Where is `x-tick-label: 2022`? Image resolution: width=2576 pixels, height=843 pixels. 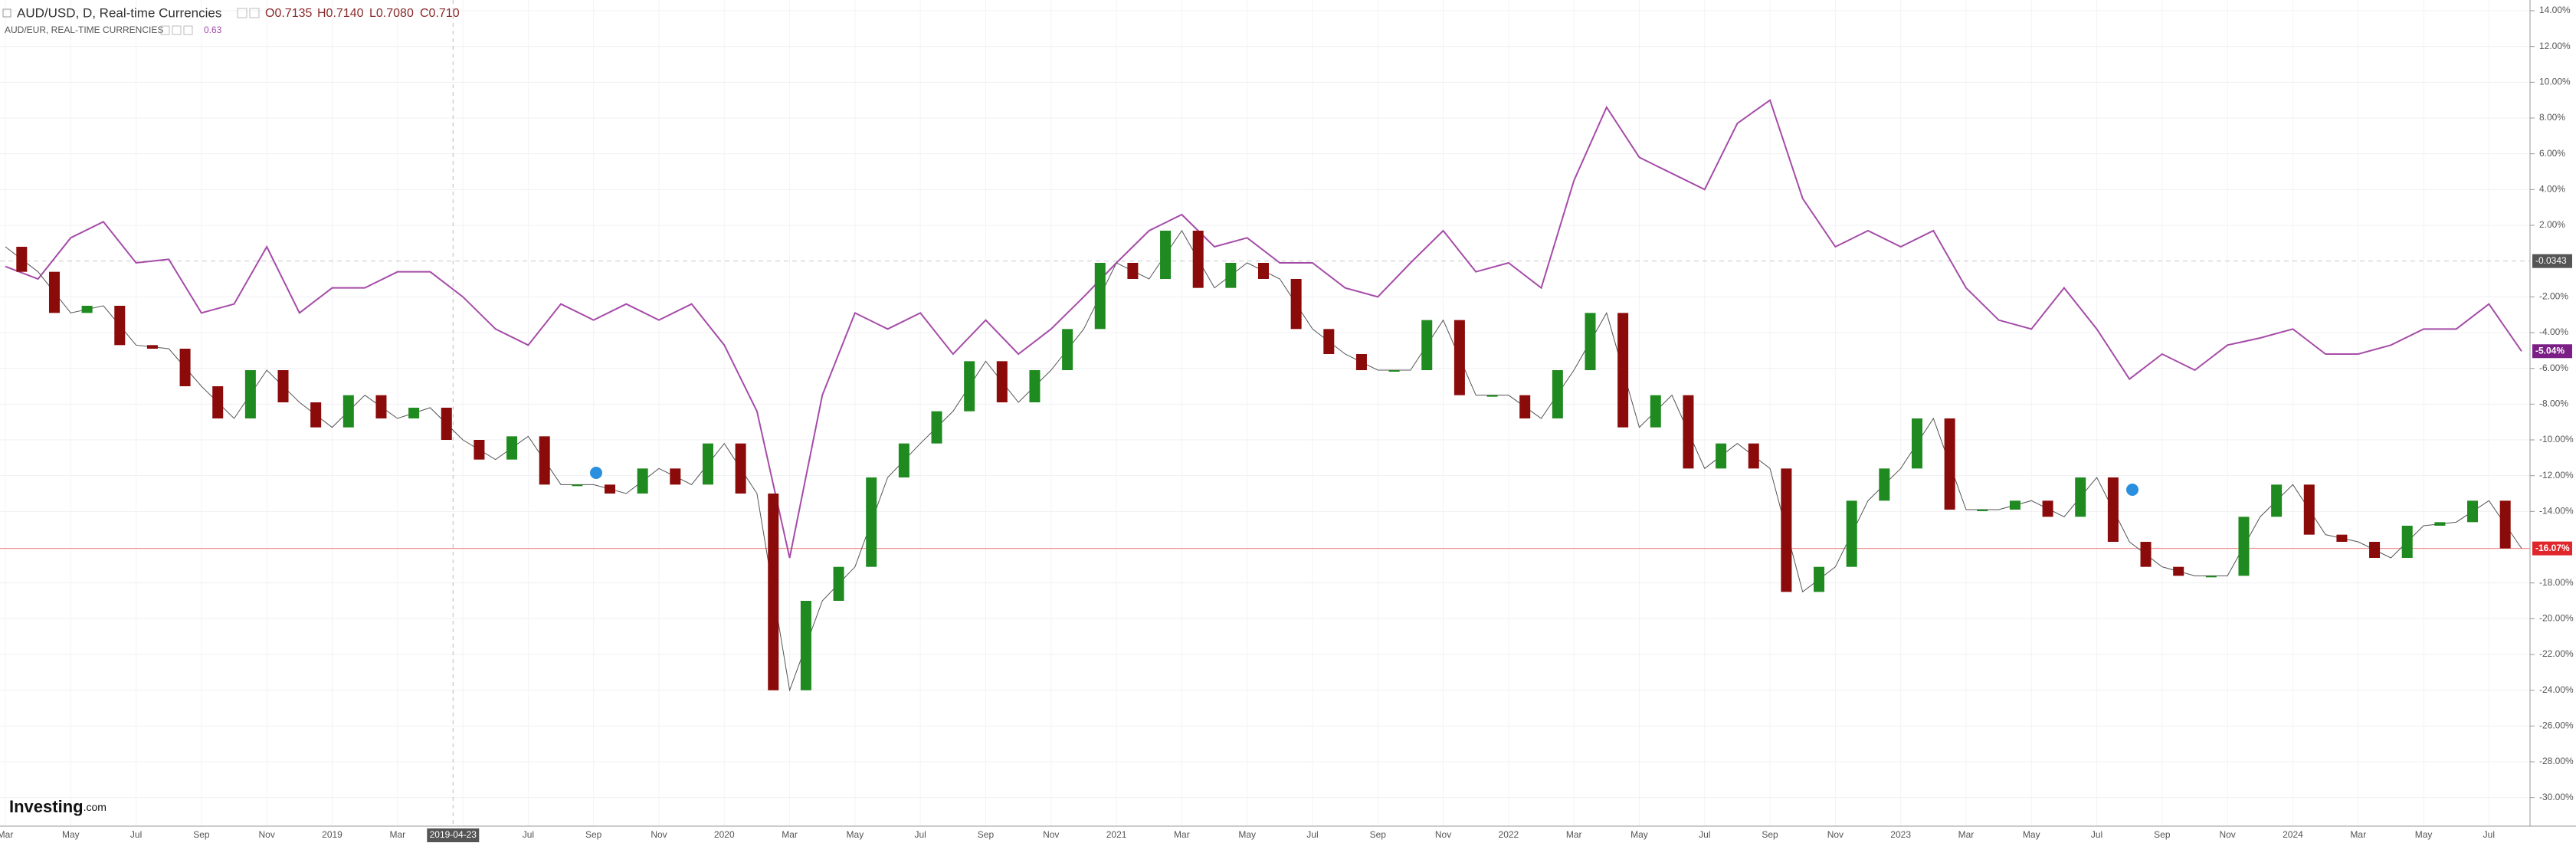
x-tick-label: 2022 is located at coordinates (1509, 834).